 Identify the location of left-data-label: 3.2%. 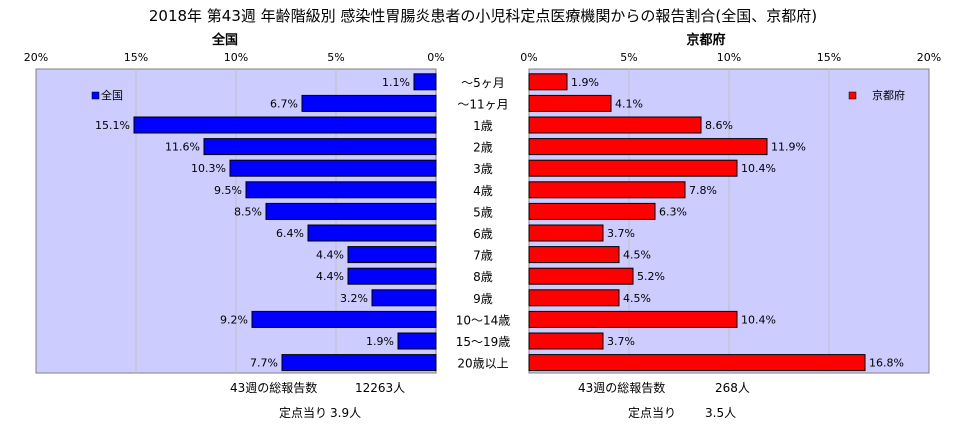
(354, 298).